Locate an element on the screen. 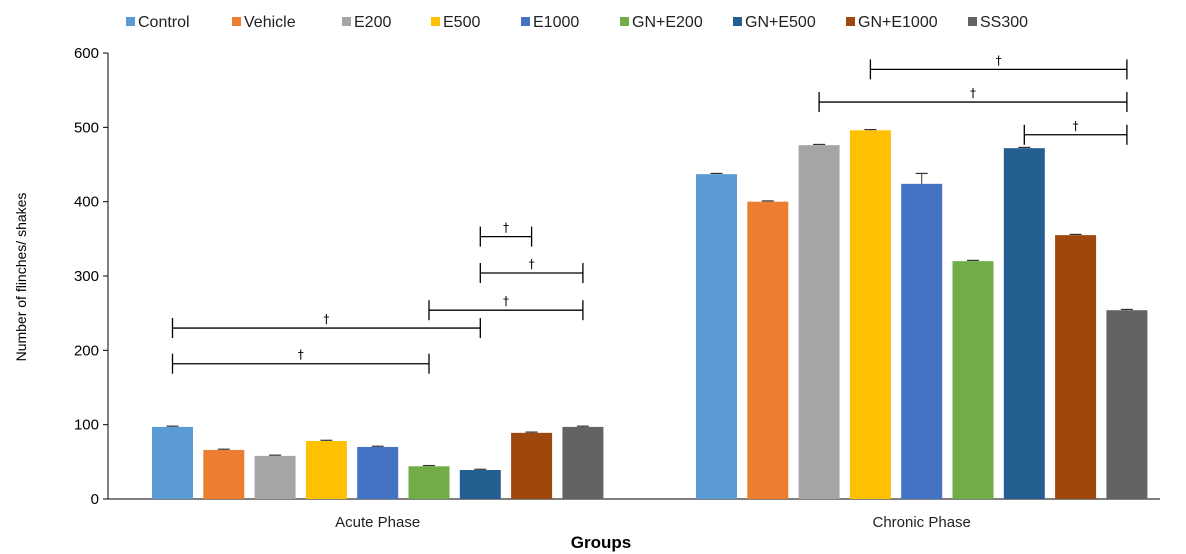 Image resolution: width=1186 pixels, height=554 pixels. legend-label: E500 is located at coordinates (461, 22).